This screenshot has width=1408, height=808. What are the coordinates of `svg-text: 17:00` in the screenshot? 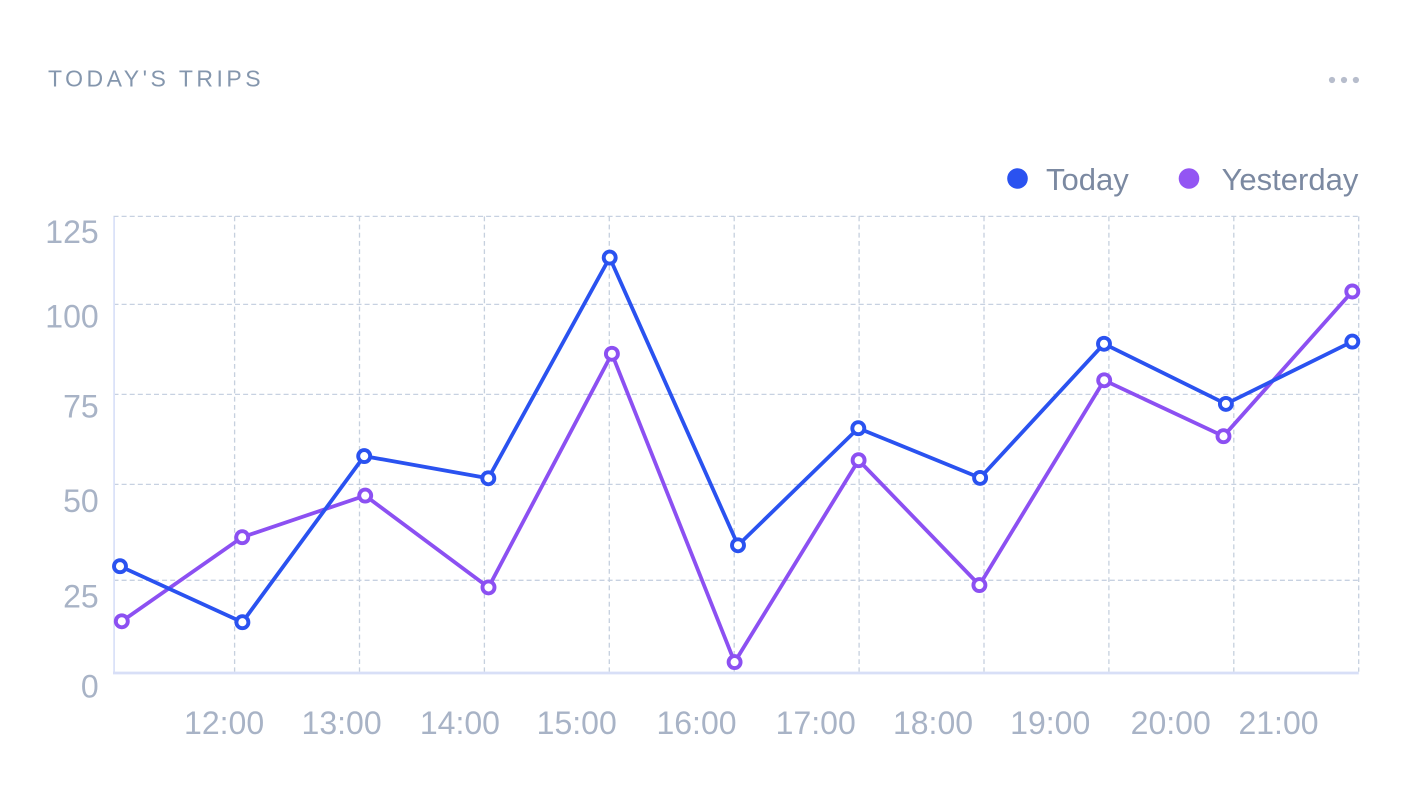 It's located at (816, 723).